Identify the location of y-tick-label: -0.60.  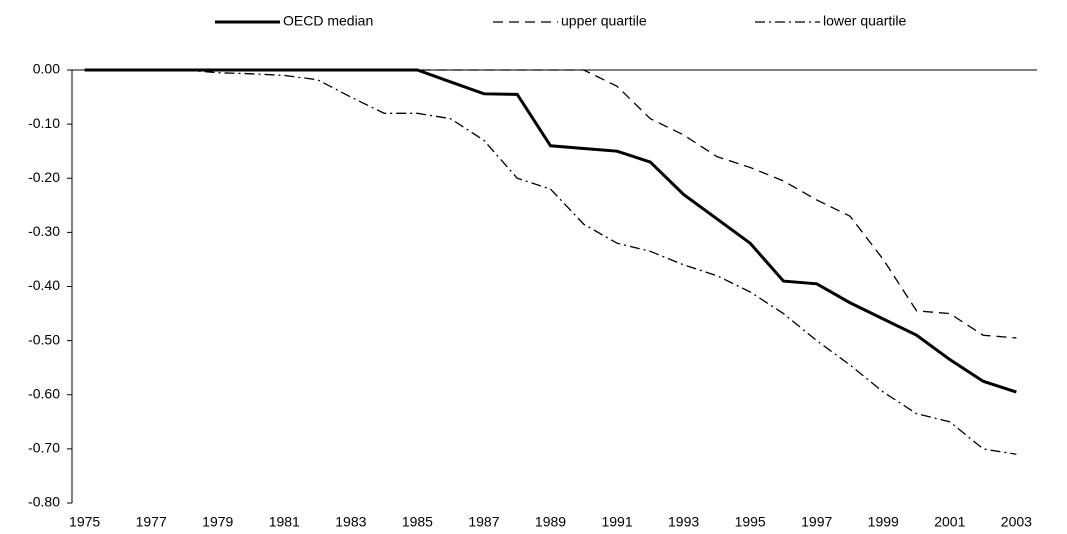
(44, 393).